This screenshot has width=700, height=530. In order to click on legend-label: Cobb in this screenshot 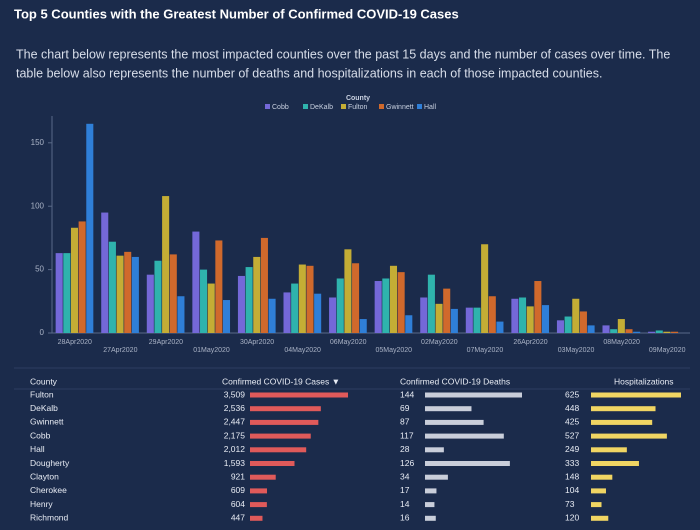, I will do `click(280, 107)`.